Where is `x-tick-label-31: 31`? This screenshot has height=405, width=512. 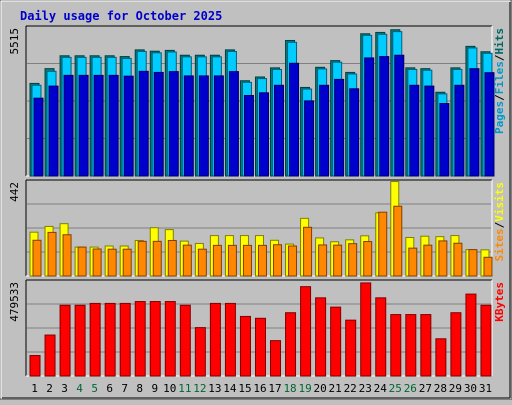
x-tick-label-31: 31 is located at coordinates (485, 388).